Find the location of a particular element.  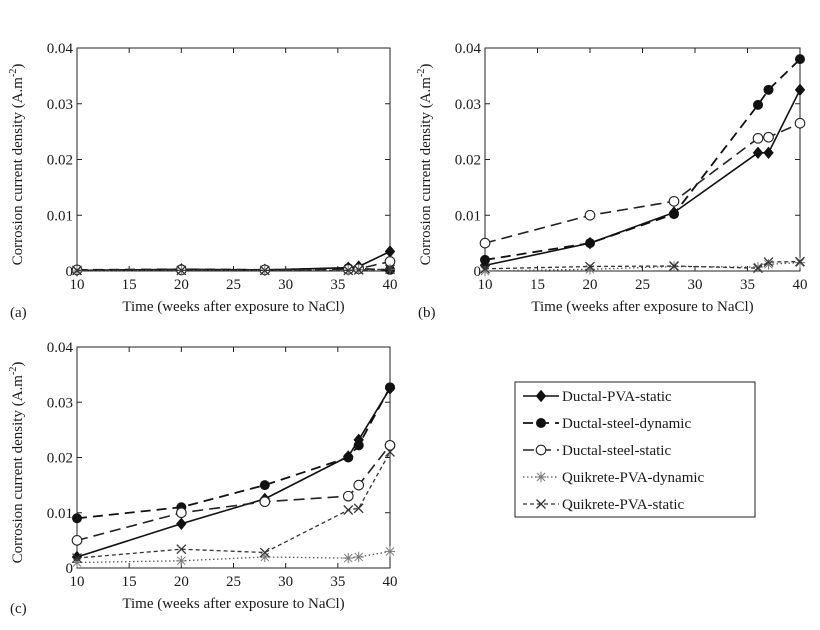

legend-label: Ductal-steel-static is located at coordinates (616, 451).